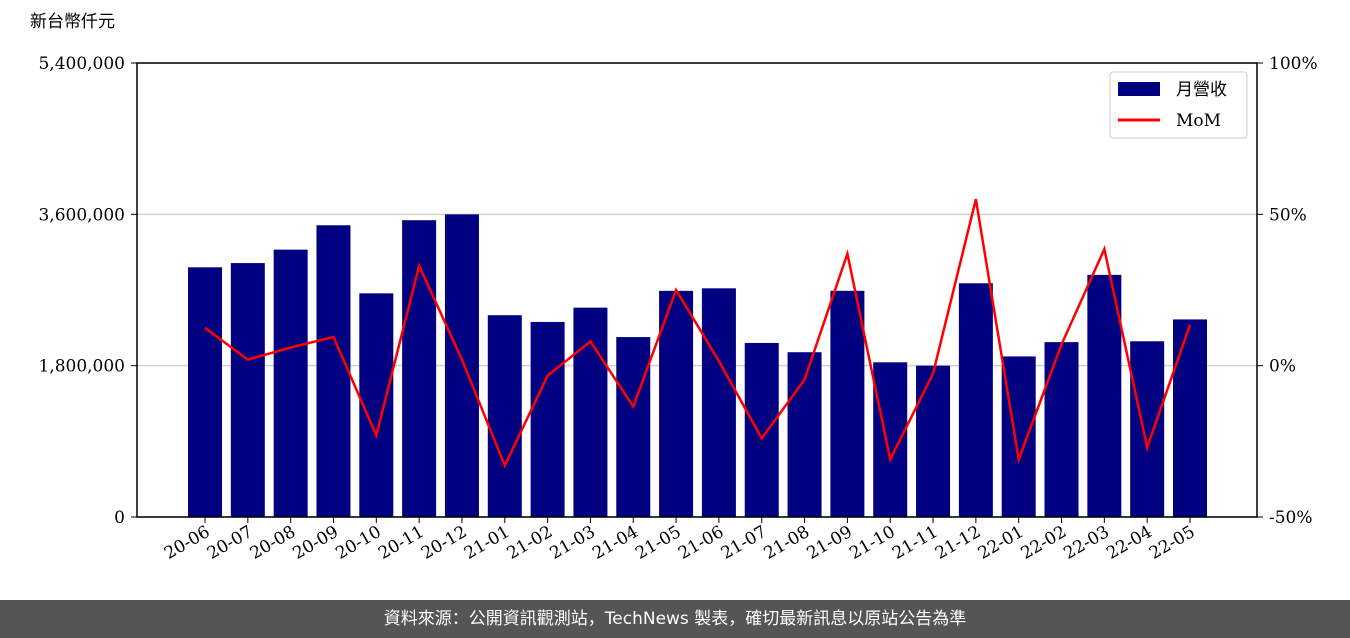 This screenshot has width=1350, height=638. What do you see at coordinates (81, 215) in the screenshot?
I see `y-tick-label: 3,600,000` at bounding box center [81, 215].